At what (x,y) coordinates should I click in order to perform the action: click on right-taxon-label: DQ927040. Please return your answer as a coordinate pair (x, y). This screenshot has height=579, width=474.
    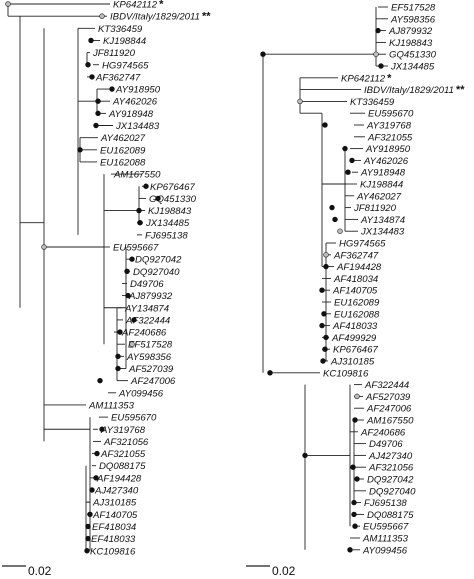
    Looking at the image, I should click on (392, 491).